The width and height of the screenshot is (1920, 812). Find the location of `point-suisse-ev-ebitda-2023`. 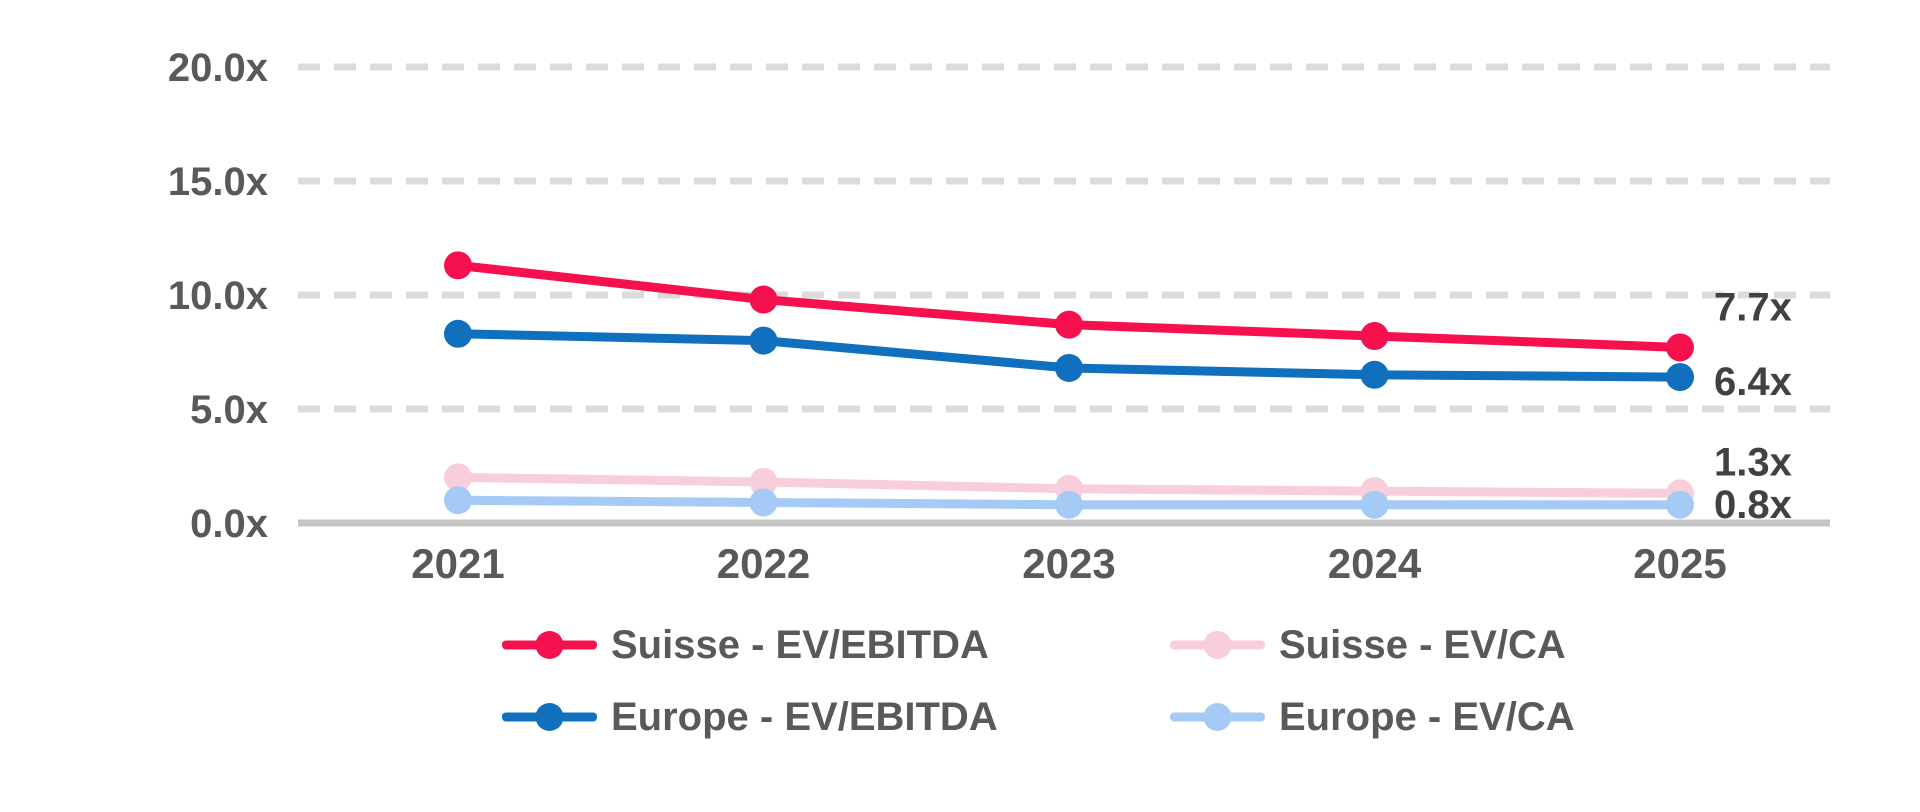

point-suisse-ev-ebitda-2023 is located at coordinates (1069, 324).